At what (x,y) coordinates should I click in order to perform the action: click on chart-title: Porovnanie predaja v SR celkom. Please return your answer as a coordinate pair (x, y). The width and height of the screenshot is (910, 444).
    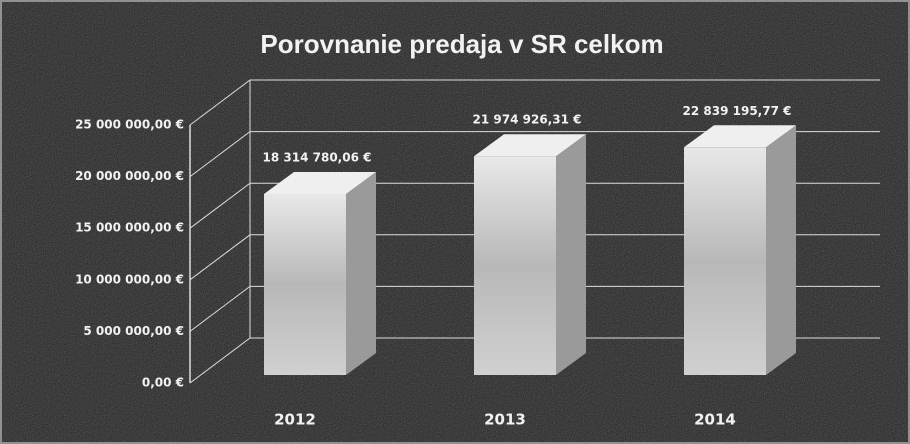
    Looking at the image, I should click on (461, 44).